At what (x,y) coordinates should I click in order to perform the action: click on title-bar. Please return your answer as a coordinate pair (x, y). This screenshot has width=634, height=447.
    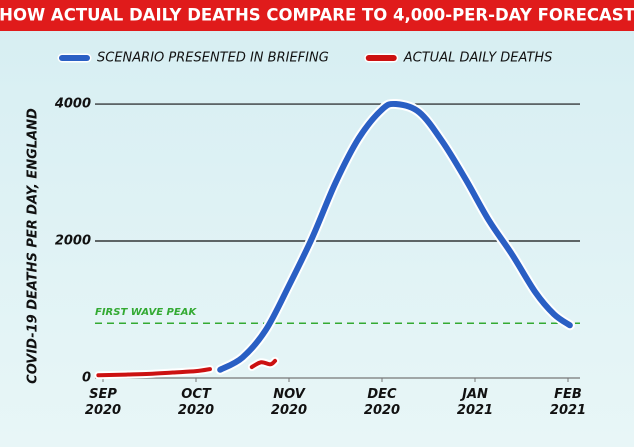
    Looking at the image, I should click on (317, 15).